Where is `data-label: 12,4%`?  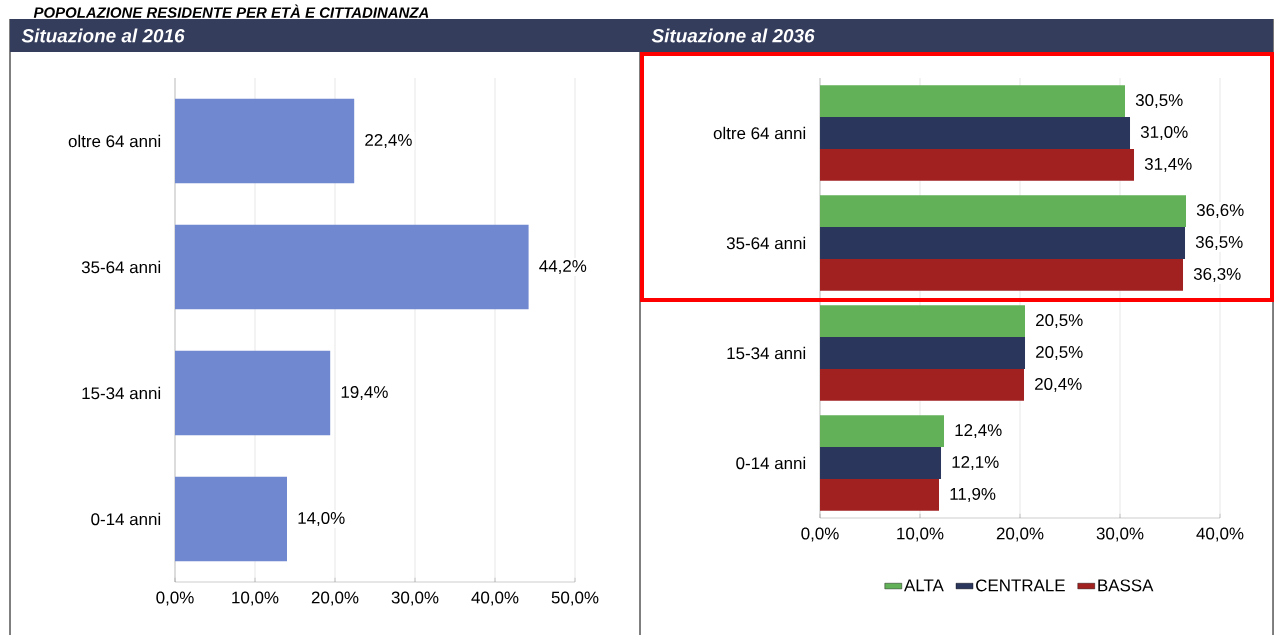
data-label: 12,4% is located at coordinates (978, 431).